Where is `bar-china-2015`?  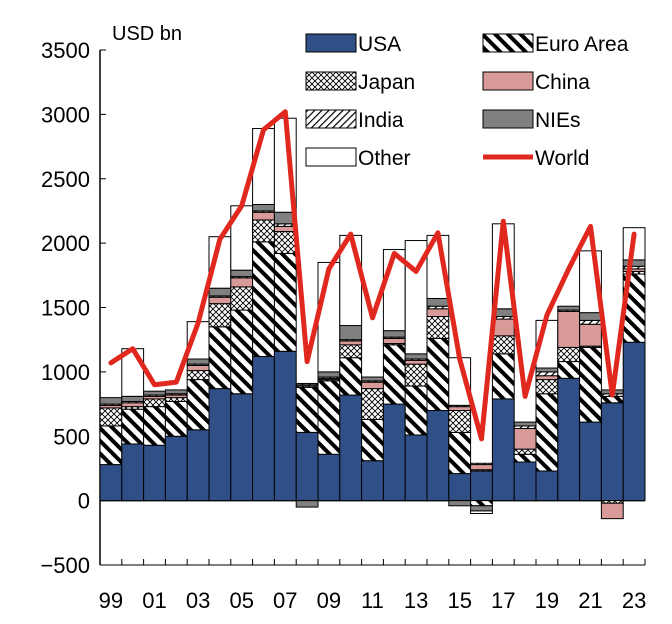 bar-china-2015 is located at coordinates (460, 409).